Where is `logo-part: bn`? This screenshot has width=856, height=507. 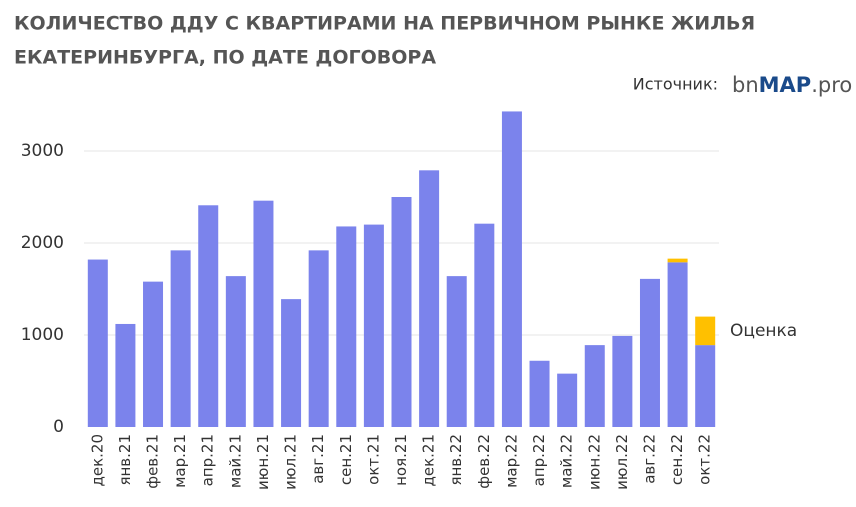 logo-part: bn is located at coordinates (745, 85).